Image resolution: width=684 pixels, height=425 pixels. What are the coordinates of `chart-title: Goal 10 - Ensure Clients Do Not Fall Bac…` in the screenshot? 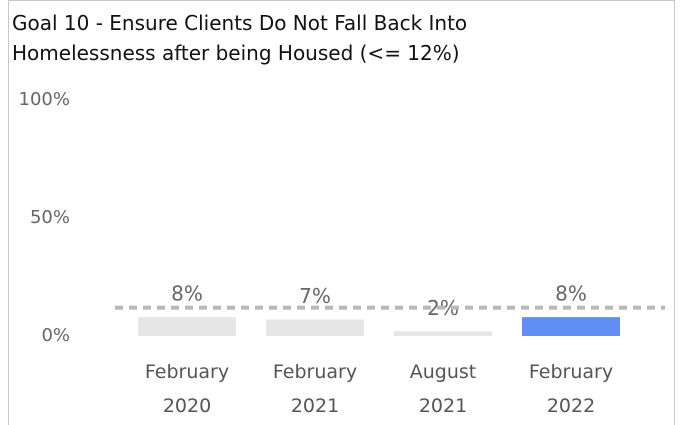 It's located at (240, 38).